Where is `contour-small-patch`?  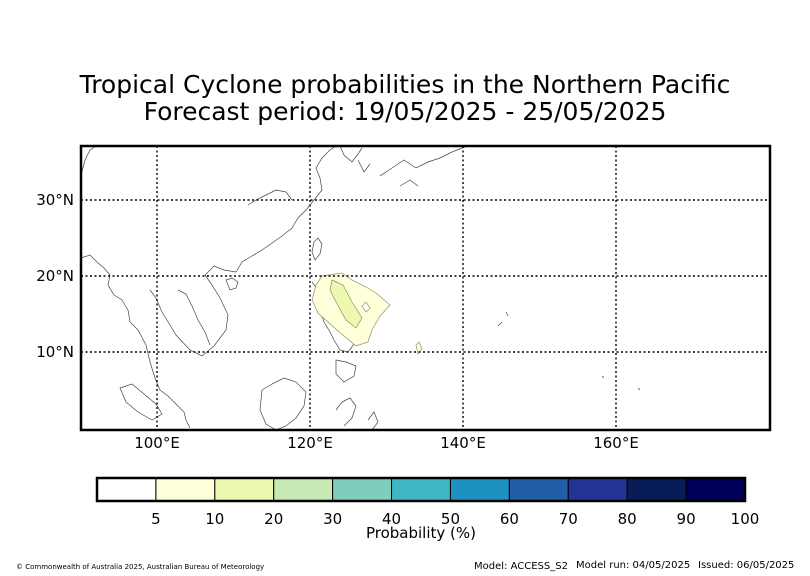 contour-small-patch is located at coordinates (419, 348).